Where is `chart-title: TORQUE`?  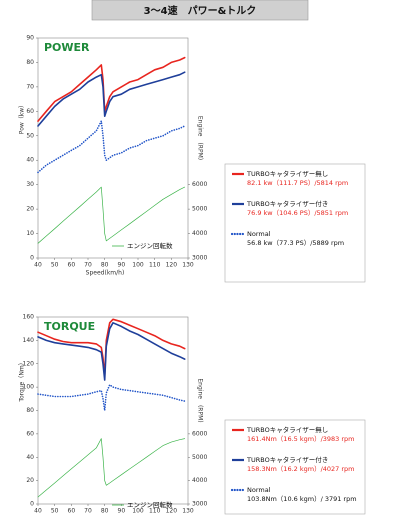
chart-title: TORQUE is located at coordinates (69, 326).